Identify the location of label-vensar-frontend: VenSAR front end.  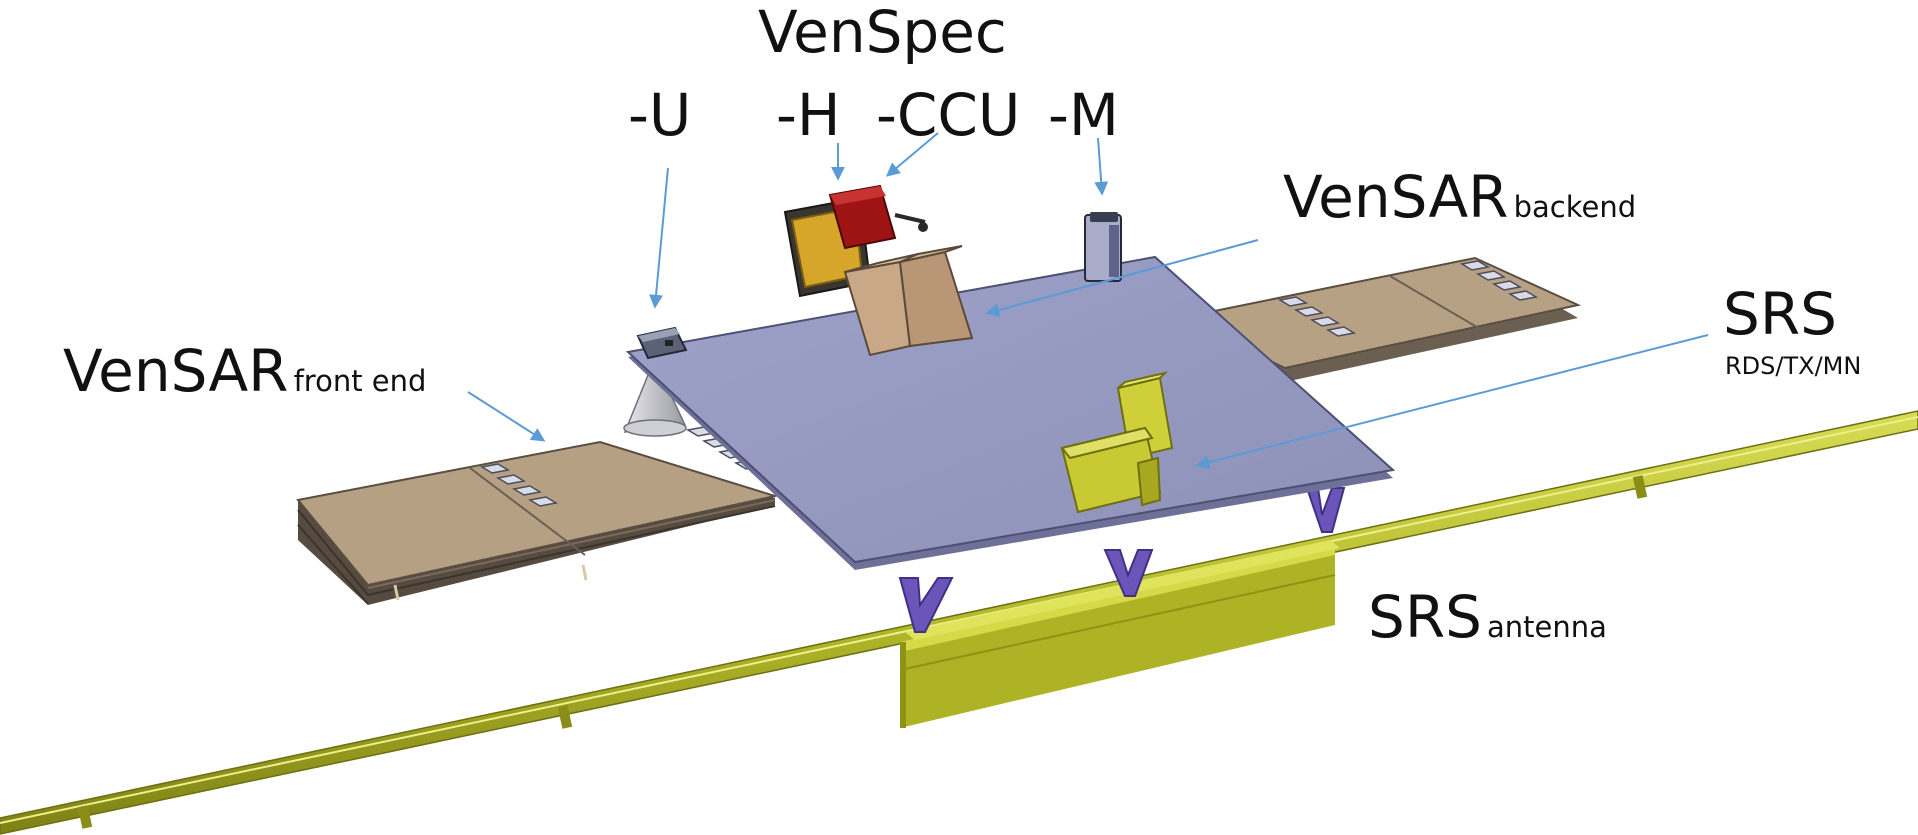
(244, 371).